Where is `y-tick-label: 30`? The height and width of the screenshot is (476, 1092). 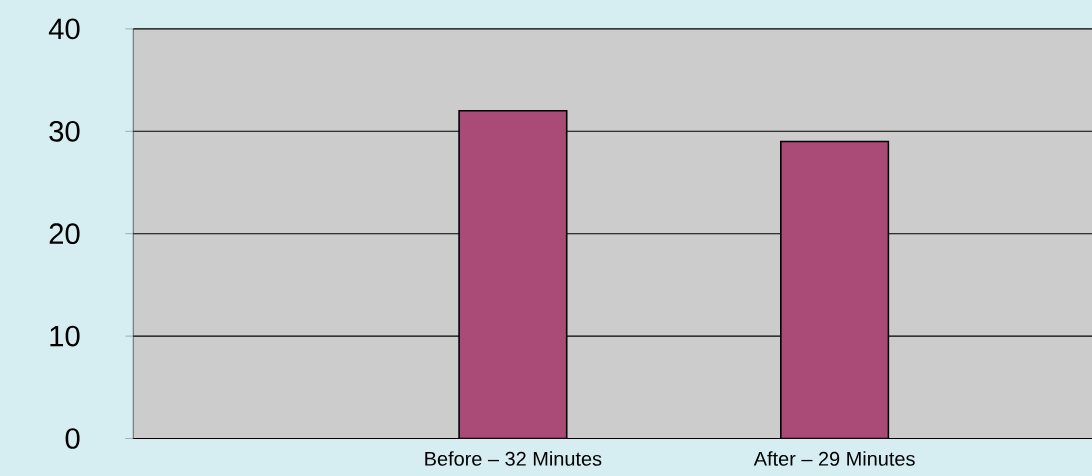 y-tick-label: 30 is located at coordinates (64, 131).